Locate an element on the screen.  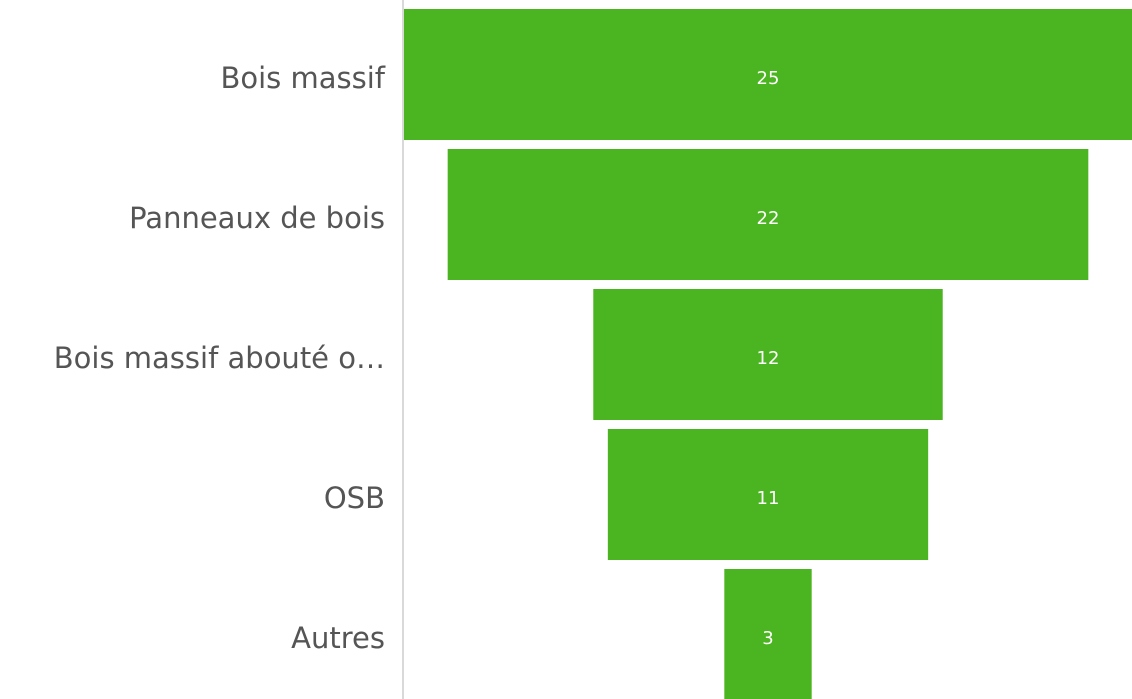
category-label: OSB is located at coordinates (354, 498).